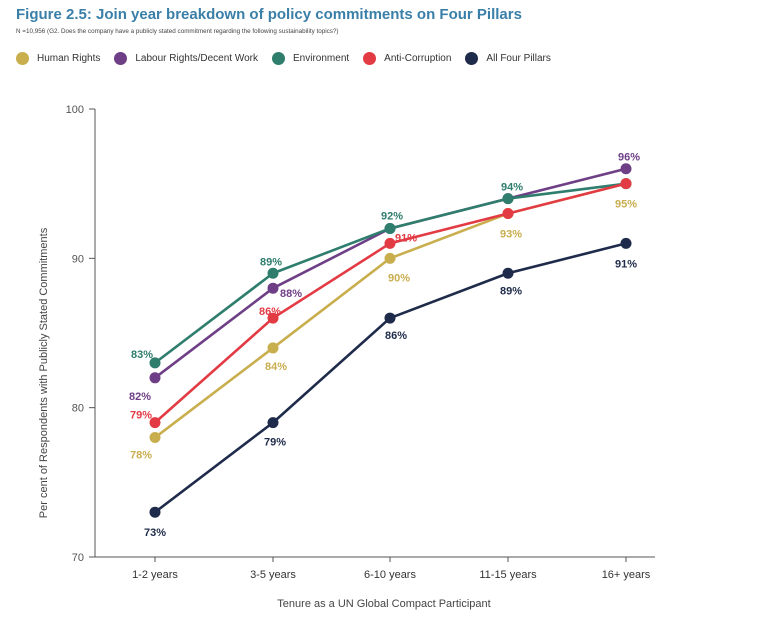 The image size is (762, 619). Describe the element at coordinates (75, 110) in the screenshot. I see `y-tick-label: 100` at that location.